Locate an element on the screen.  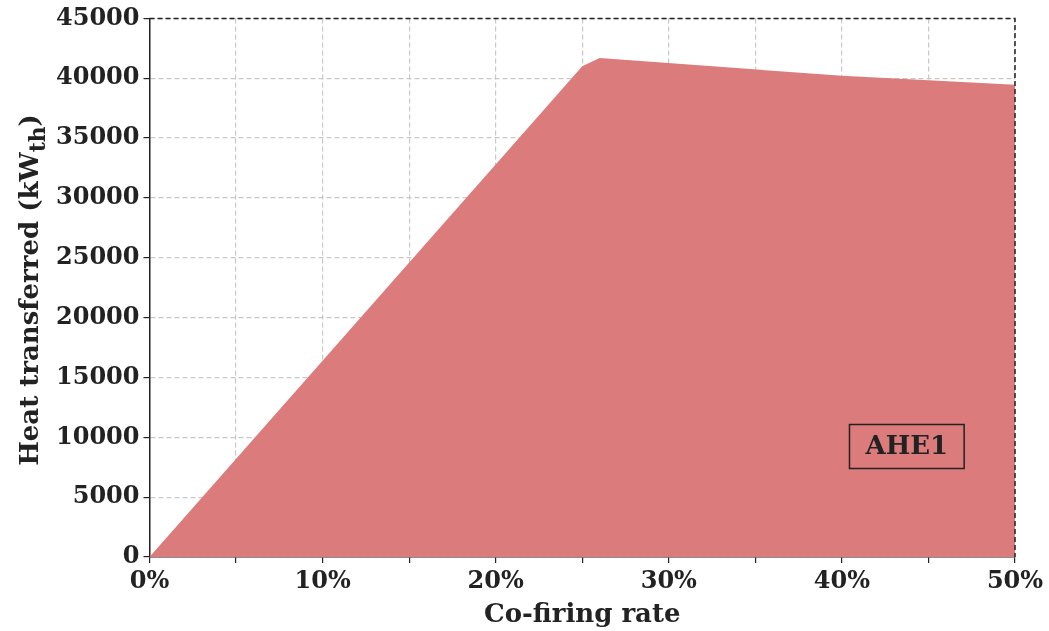
x-tick-label: 50% is located at coordinates (1015, 579).